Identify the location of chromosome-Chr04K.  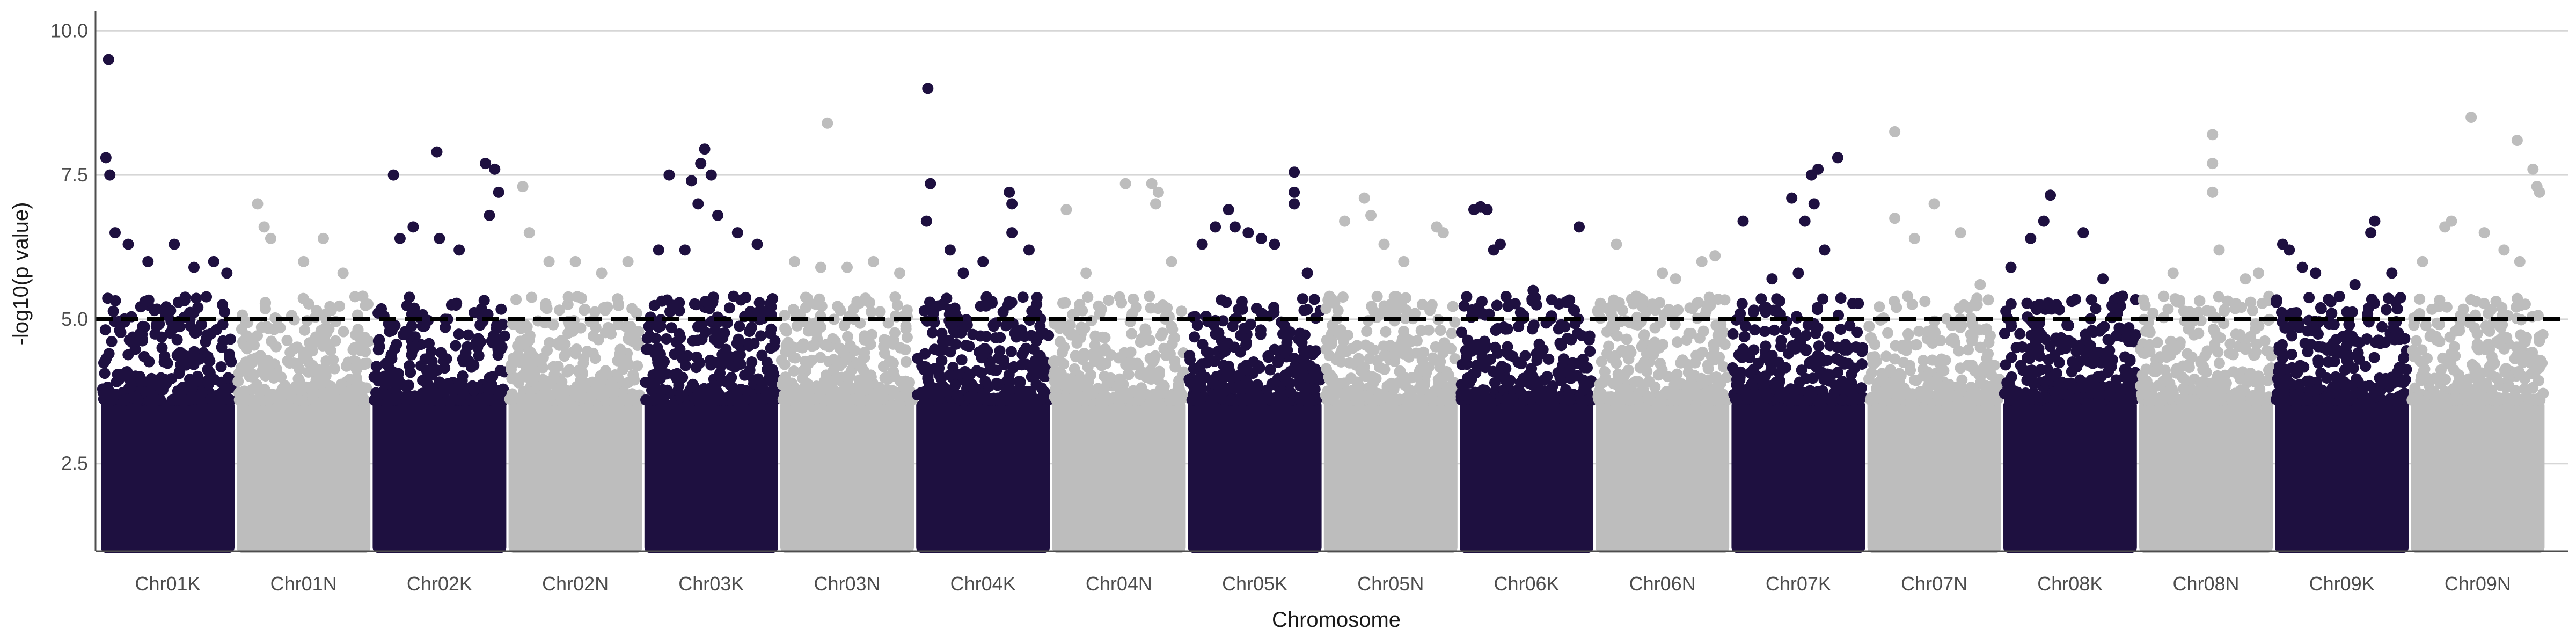
(983, 318).